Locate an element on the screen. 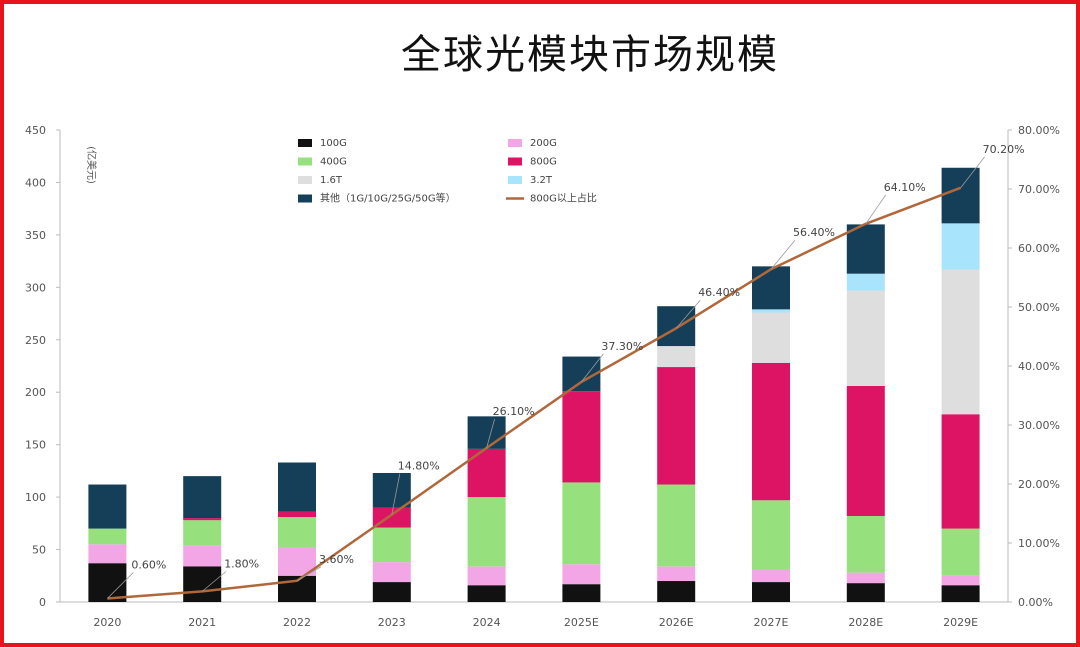 The image size is (1080, 647). y2-tick-label: 40.00% is located at coordinates (1039, 366).